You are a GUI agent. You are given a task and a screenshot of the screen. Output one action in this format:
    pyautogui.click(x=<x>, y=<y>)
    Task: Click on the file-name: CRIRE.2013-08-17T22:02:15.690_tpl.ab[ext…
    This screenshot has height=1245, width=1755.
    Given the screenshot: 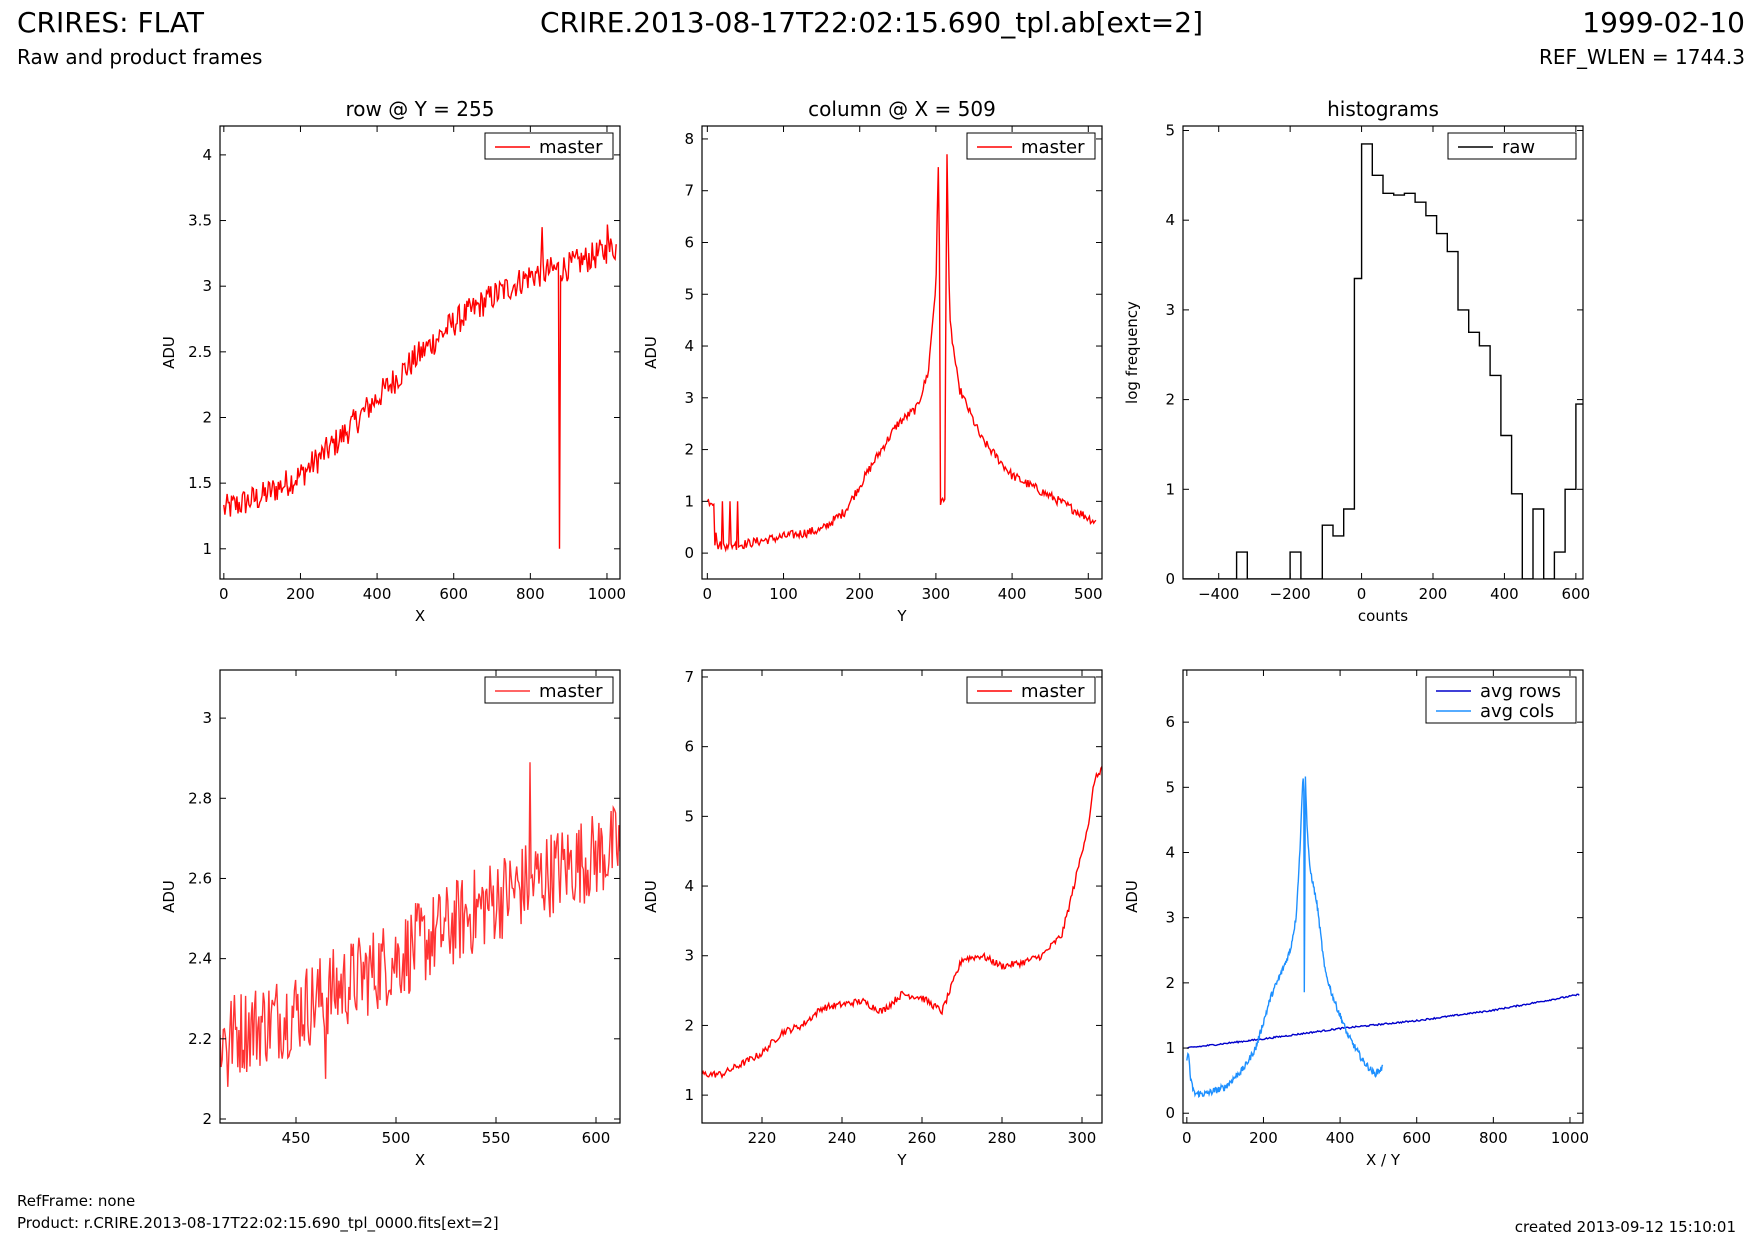 What is the action you would take?
    pyautogui.click(x=872, y=22)
    